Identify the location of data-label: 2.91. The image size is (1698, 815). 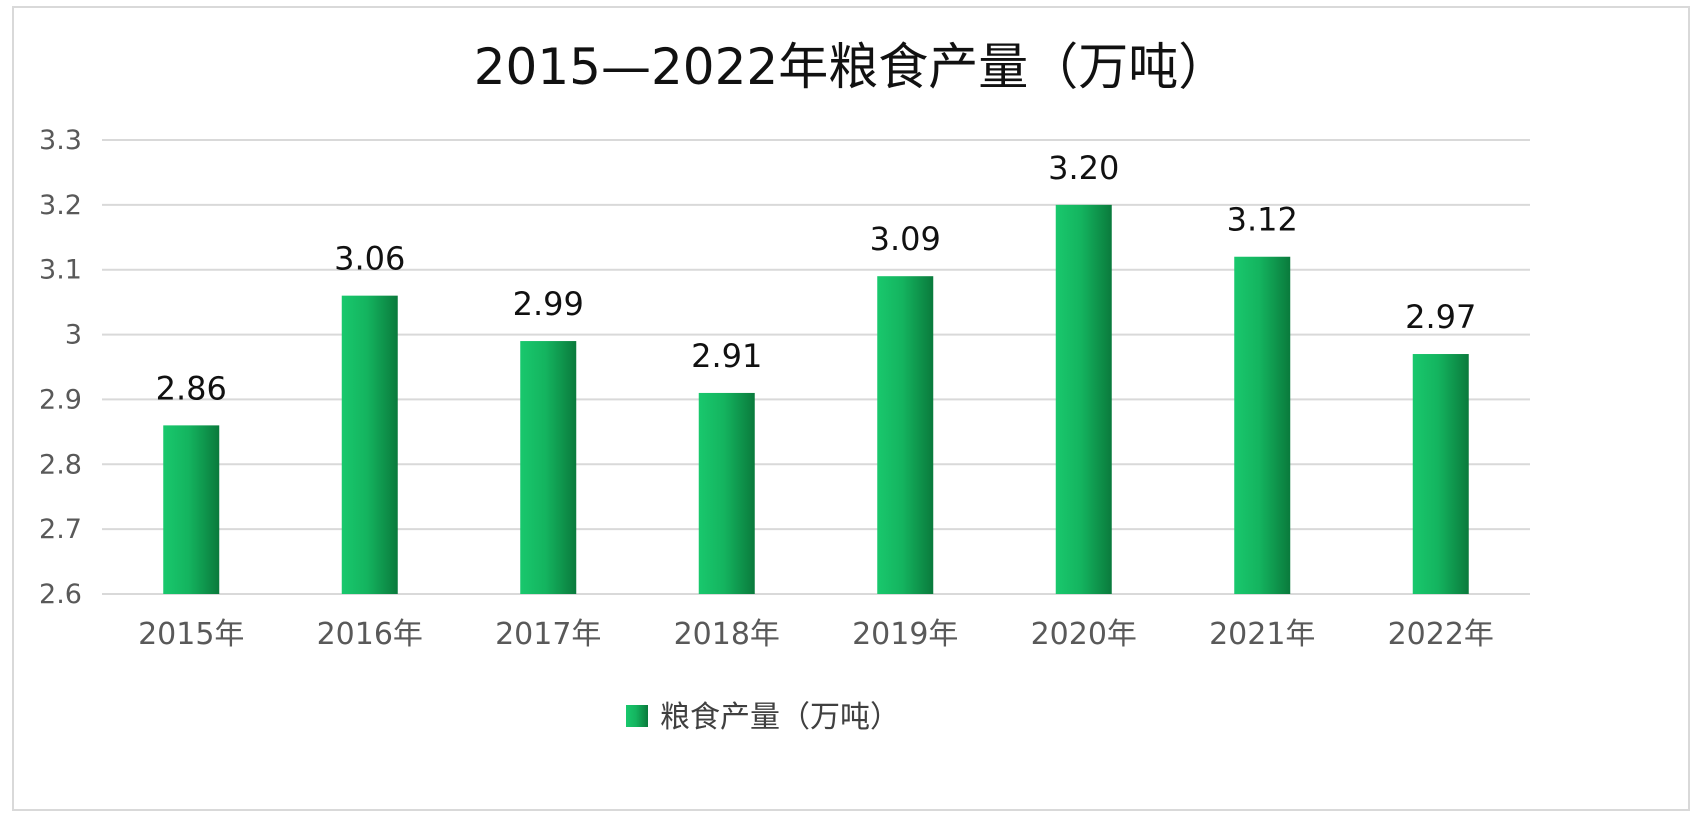
(726, 356).